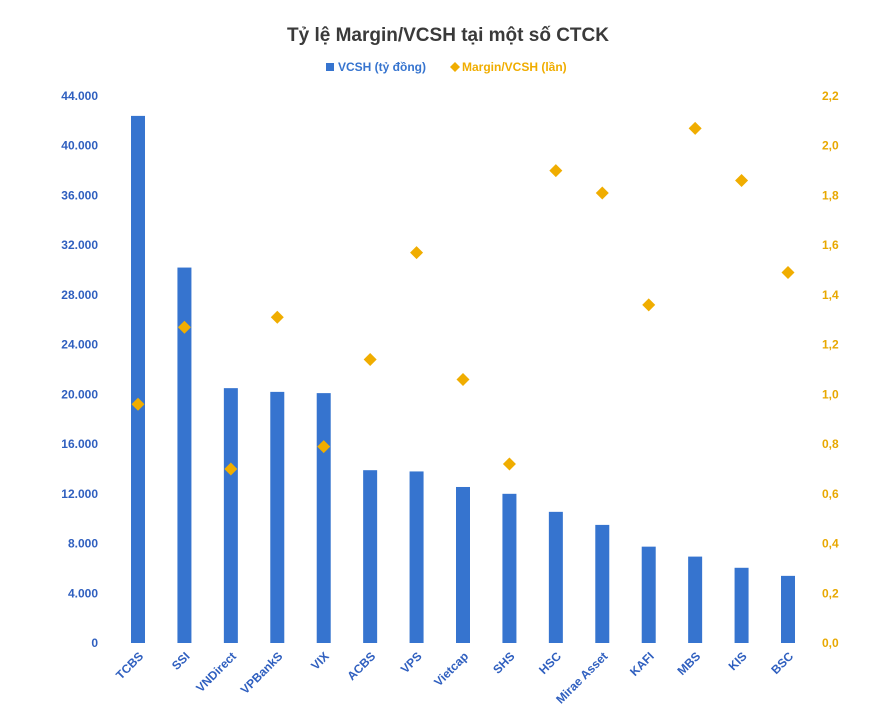 The width and height of the screenshot is (869, 708). I want to click on left-tick-label: 24.000, so click(79, 345).